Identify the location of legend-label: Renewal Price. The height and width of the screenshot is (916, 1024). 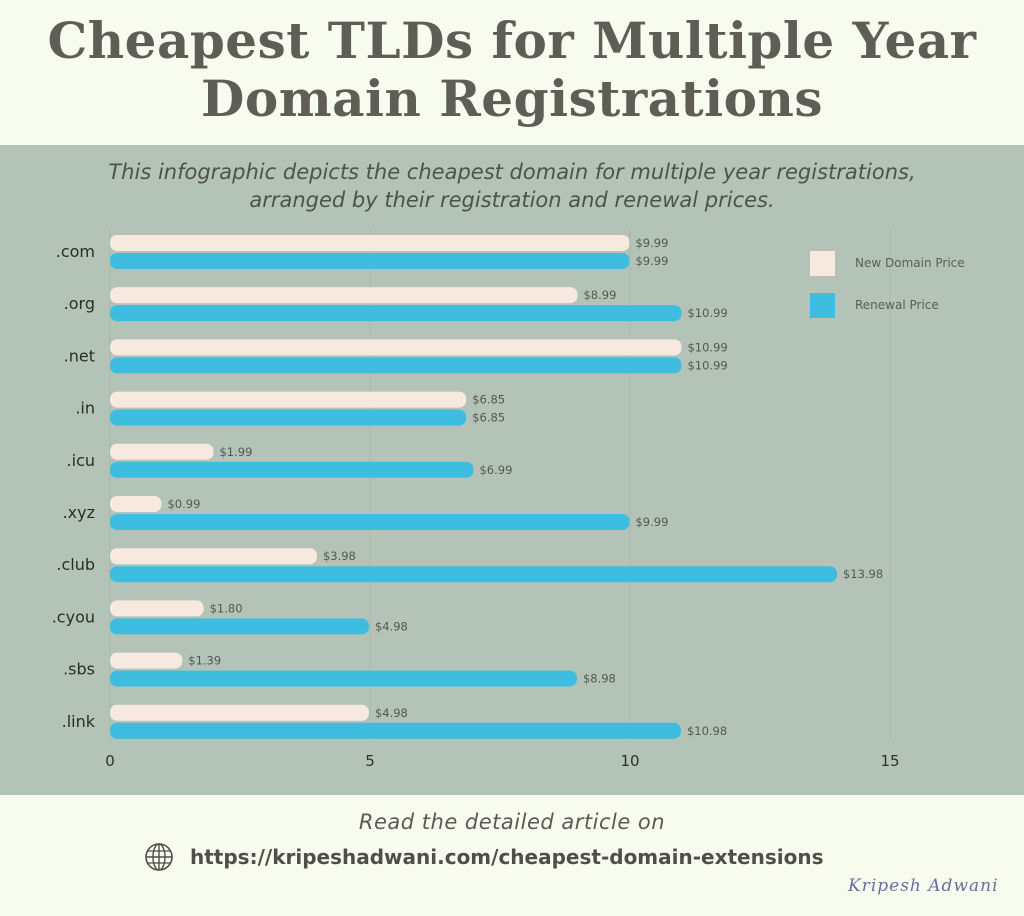
(897, 305).